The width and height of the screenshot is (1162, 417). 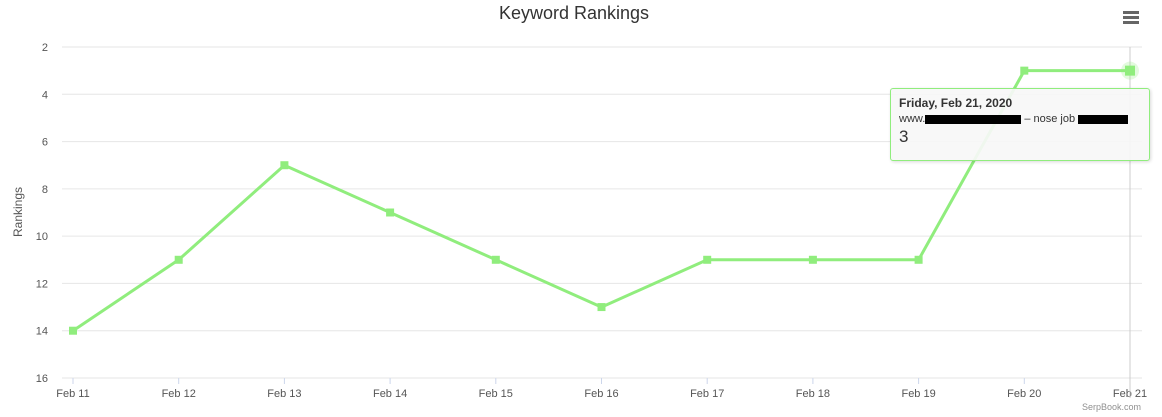 I want to click on y-axis-ticks: 2 4 6 8 10 12 14 16, so click(x=42, y=213).